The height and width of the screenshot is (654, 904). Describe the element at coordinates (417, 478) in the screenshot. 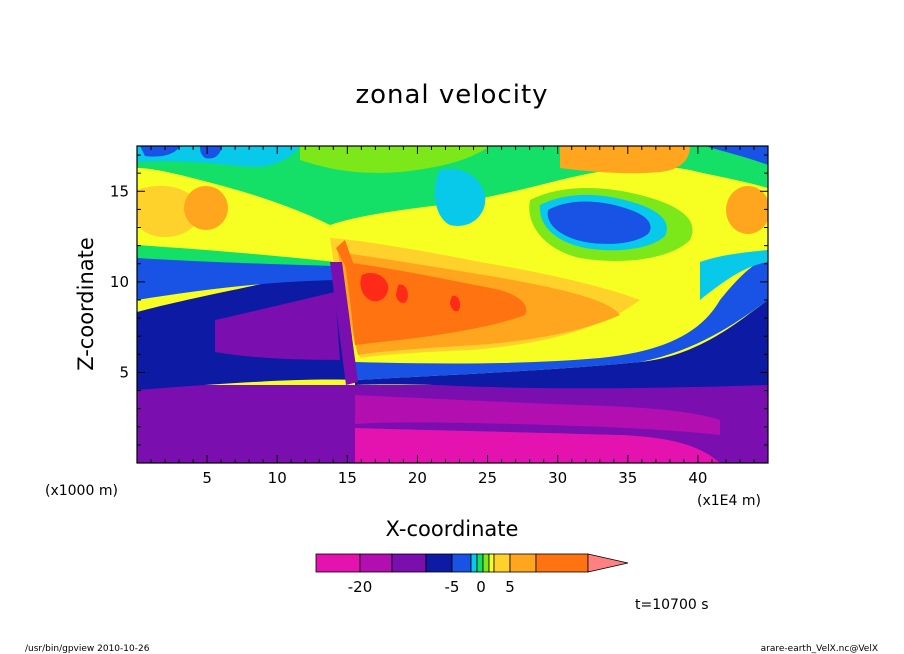

I see `x-tick-label: 20` at that location.